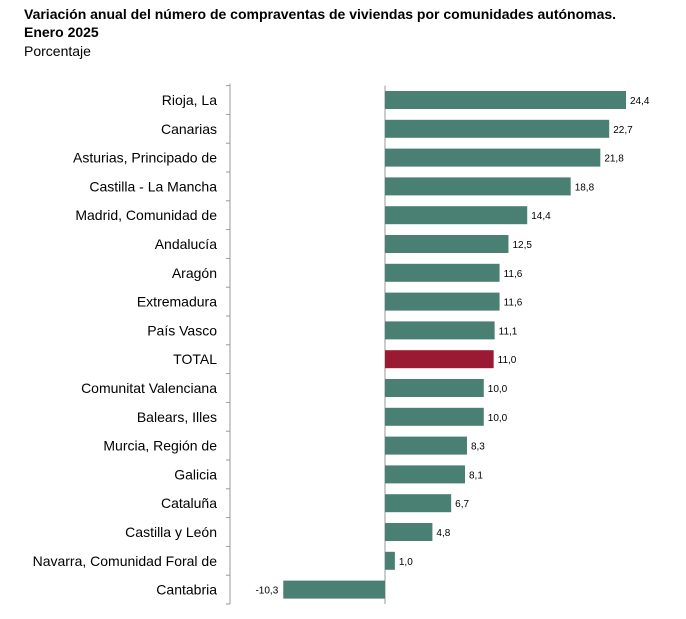 The width and height of the screenshot is (686, 619). What do you see at coordinates (186, 244) in the screenshot?
I see `category-label: Andalucía` at bounding box center [186, 244].